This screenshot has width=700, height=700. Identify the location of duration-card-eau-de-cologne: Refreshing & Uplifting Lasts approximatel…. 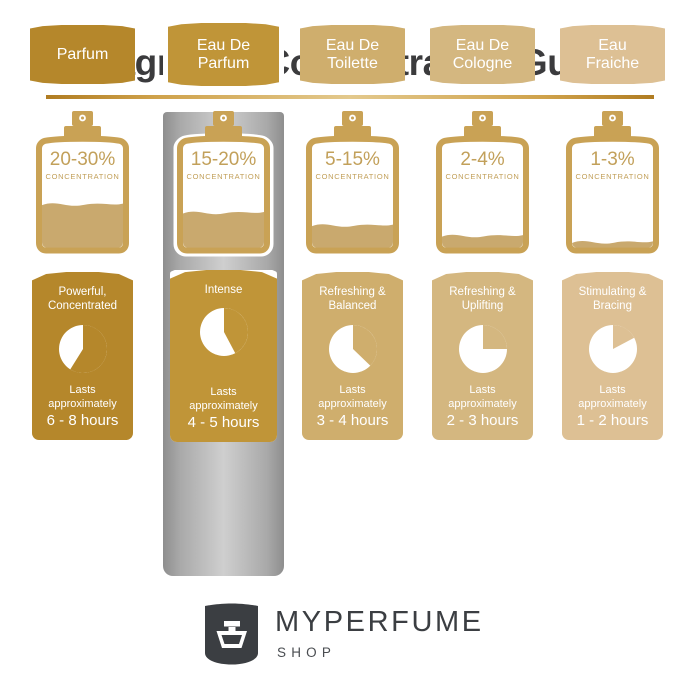
(482, 356).